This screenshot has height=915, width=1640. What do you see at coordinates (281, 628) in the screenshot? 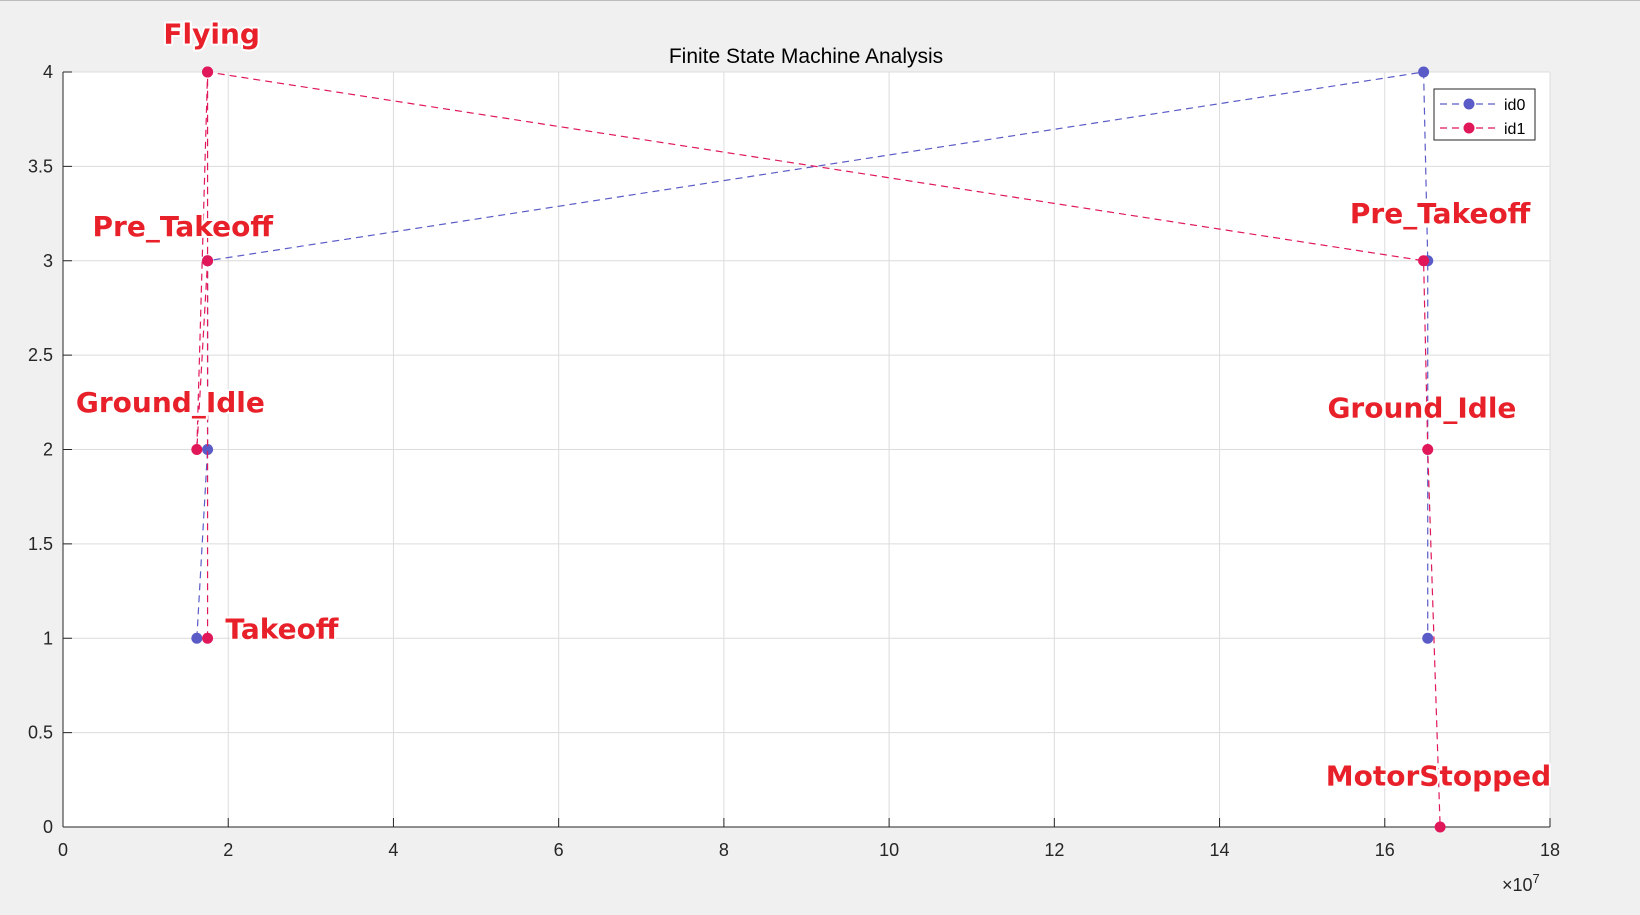
I see `state-annotation: Takeoff` at bounding box center [281, 628].